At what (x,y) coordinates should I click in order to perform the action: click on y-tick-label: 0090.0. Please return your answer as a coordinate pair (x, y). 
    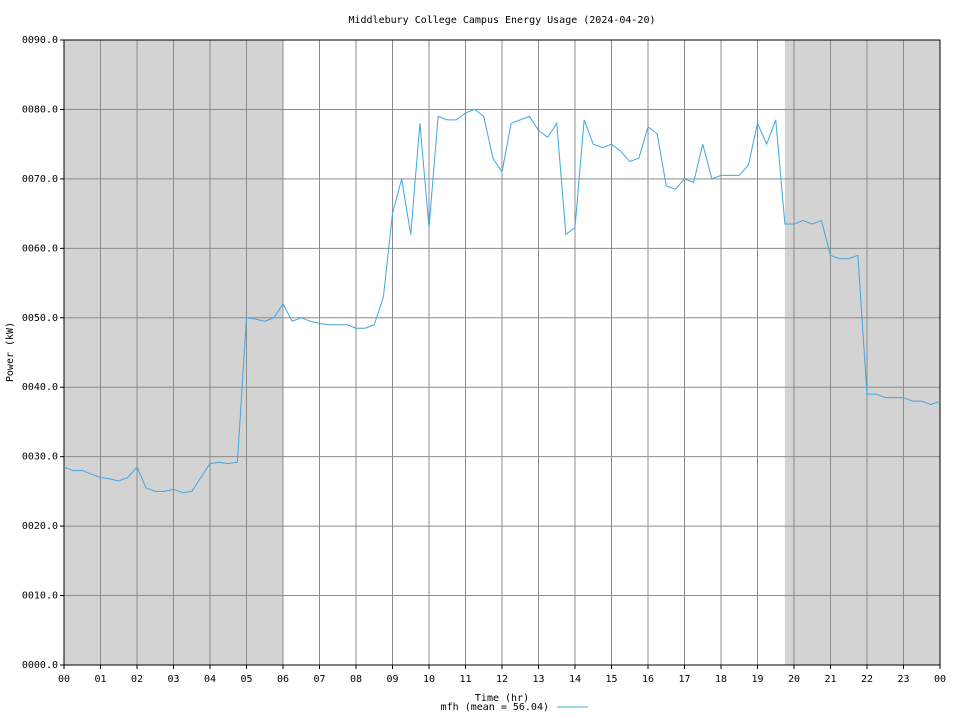
    Looking at the image, I should click on (40, 40).